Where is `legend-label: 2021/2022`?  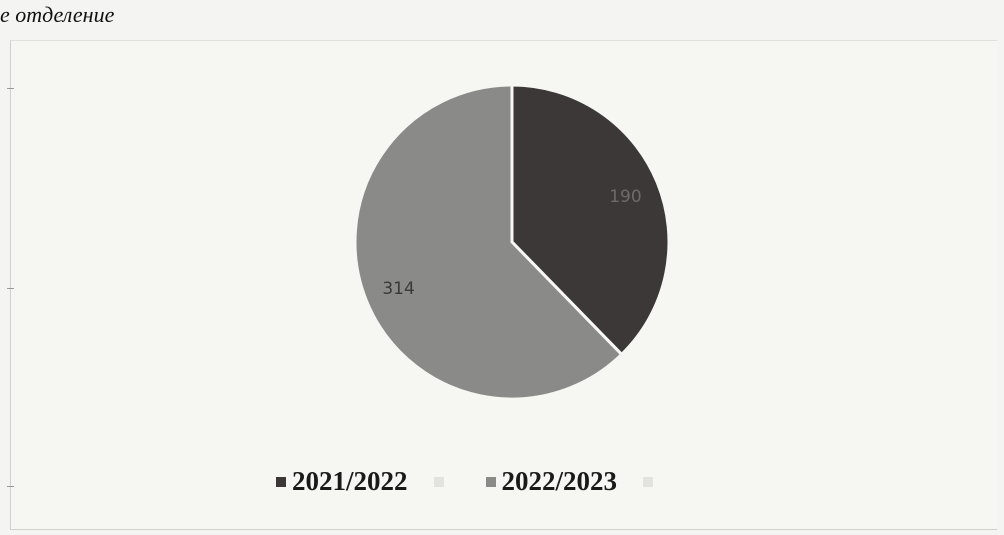 legend-label: 2021/2022 is located at coordinates (350, 481).